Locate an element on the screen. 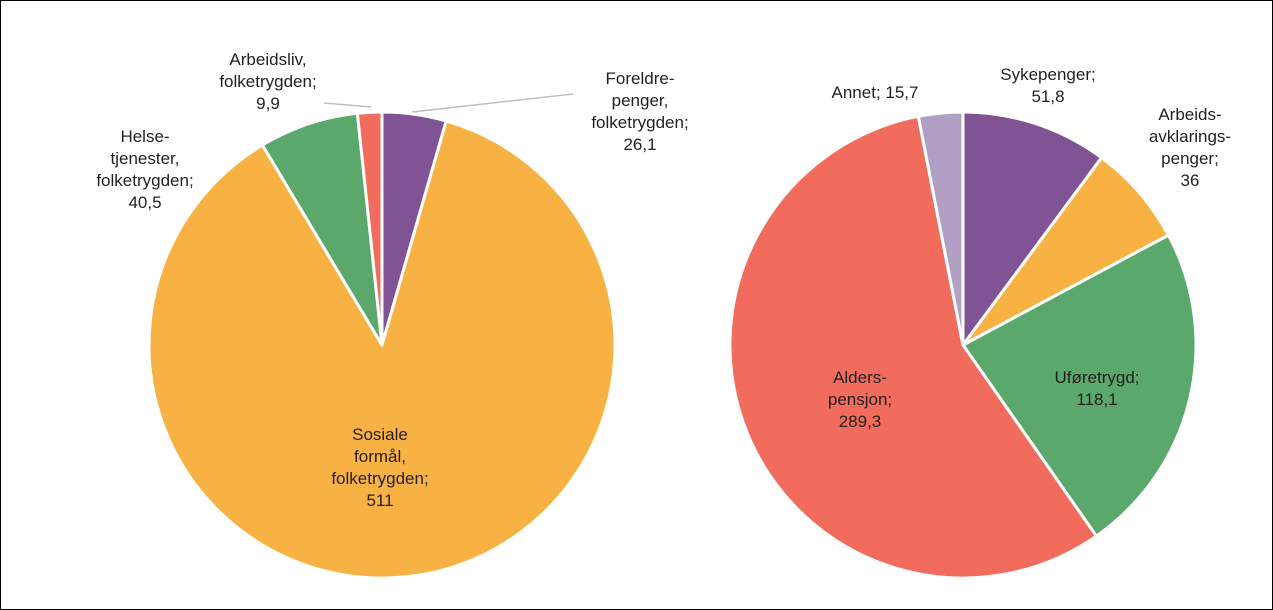  pie-1-label-0: Sykepenger; 51,8 is located at coordinates (1047, 85).